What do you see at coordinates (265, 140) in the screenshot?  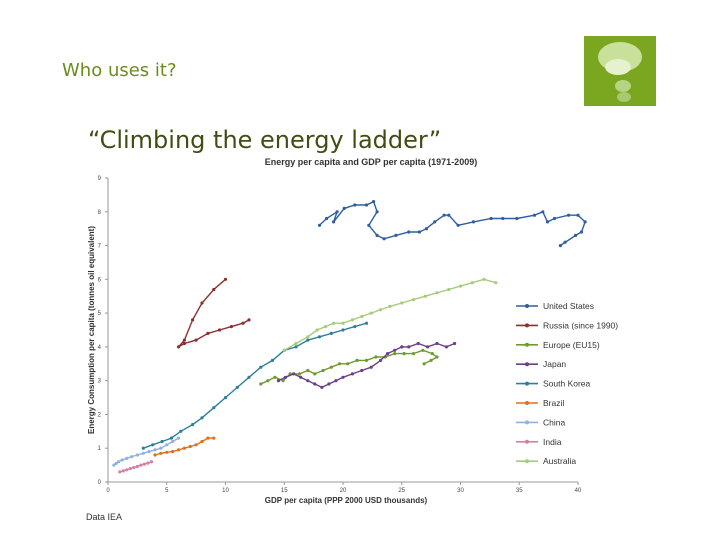 I see `chart-headline: “Climbing the energy ladder”` at bounding box center [265, 140].